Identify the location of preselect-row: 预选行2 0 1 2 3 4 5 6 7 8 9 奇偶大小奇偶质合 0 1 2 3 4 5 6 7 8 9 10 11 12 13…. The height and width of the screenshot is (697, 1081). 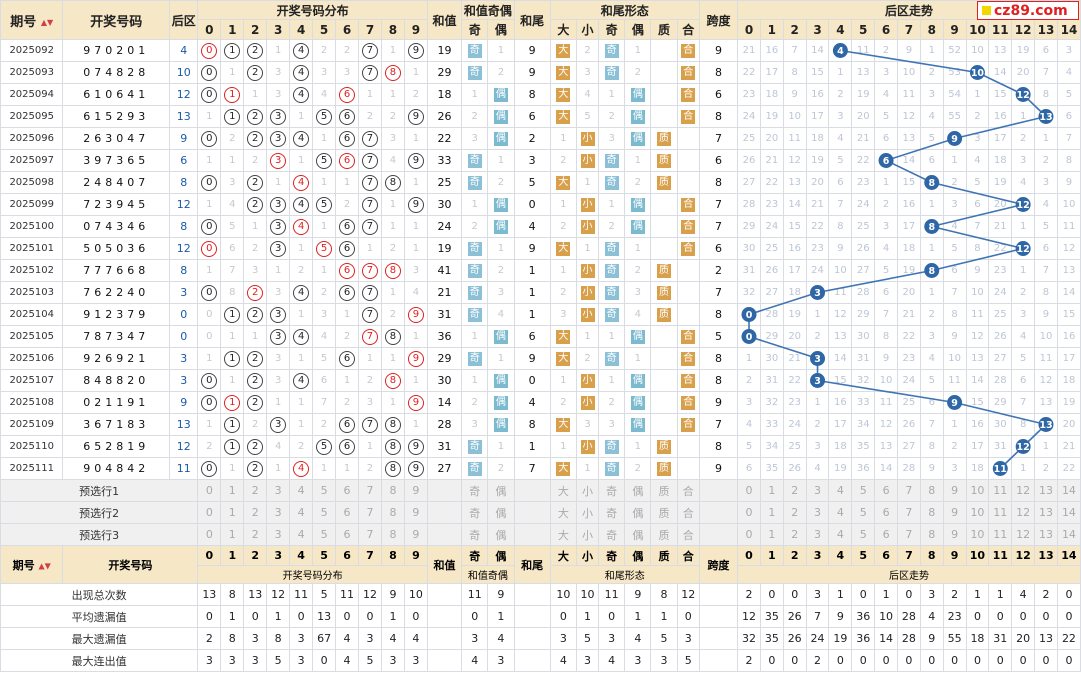
(540, 512).